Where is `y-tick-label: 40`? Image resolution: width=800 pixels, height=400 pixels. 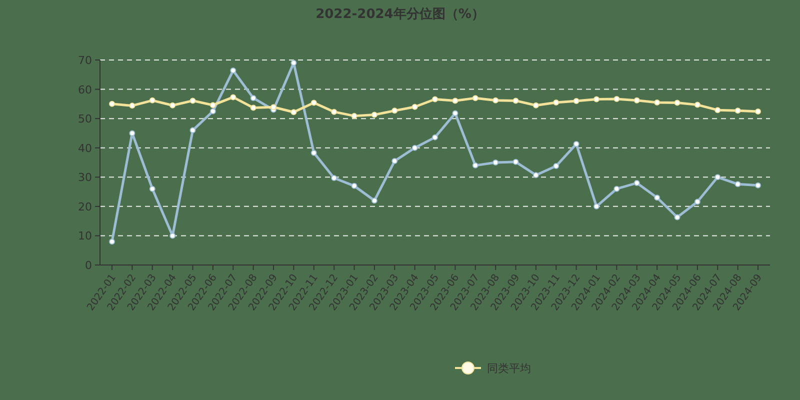
y-tick-label: 40 is located at coordinates (85, 148).